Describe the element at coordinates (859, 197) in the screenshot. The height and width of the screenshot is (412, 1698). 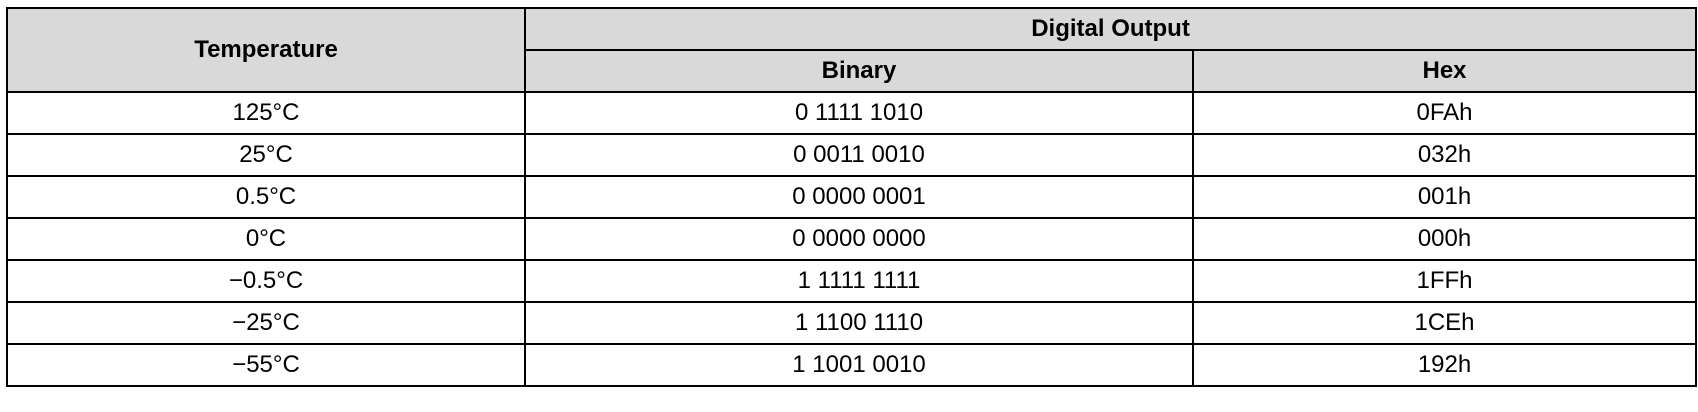
I see `cell-binary: 0 0000 0001` at that location.